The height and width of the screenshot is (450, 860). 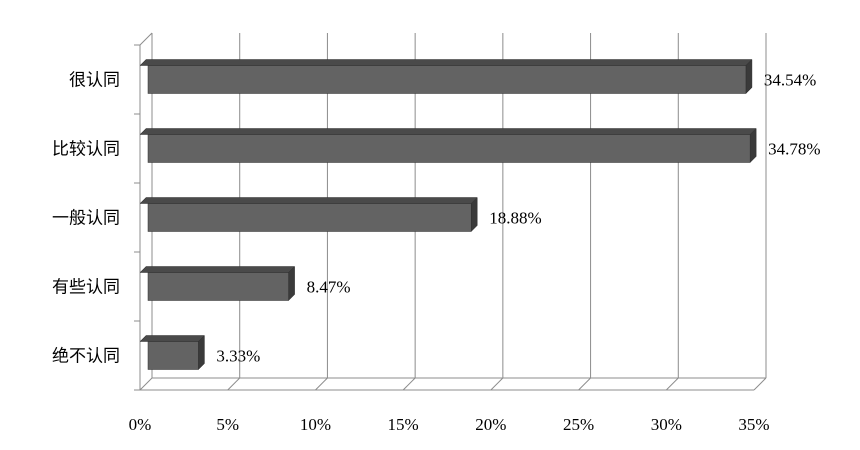 I want to click on data-label: 34.78%, so click(x=794, y=149).